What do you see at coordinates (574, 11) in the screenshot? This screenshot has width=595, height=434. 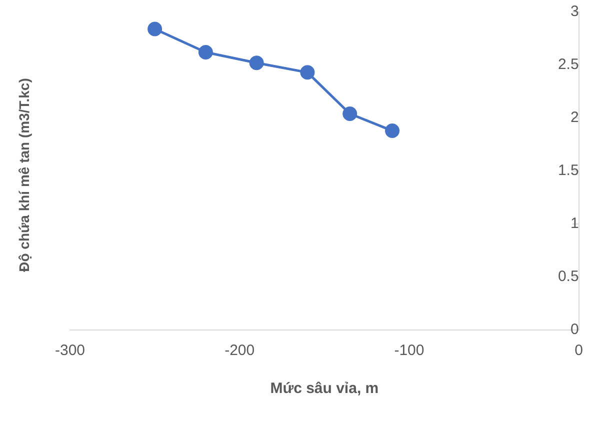 I see `y-tick-label: 3` at bounding box center [574, 11].